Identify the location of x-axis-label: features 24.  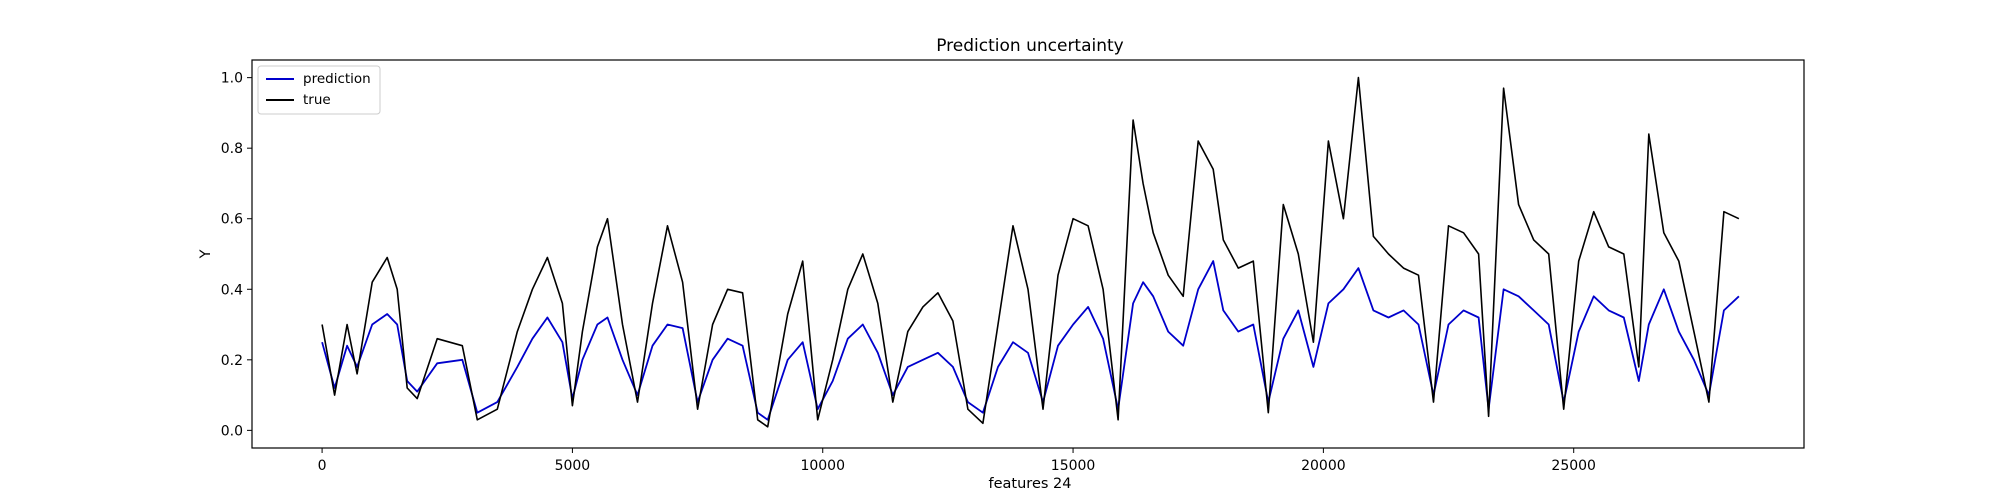
(1030, 484).